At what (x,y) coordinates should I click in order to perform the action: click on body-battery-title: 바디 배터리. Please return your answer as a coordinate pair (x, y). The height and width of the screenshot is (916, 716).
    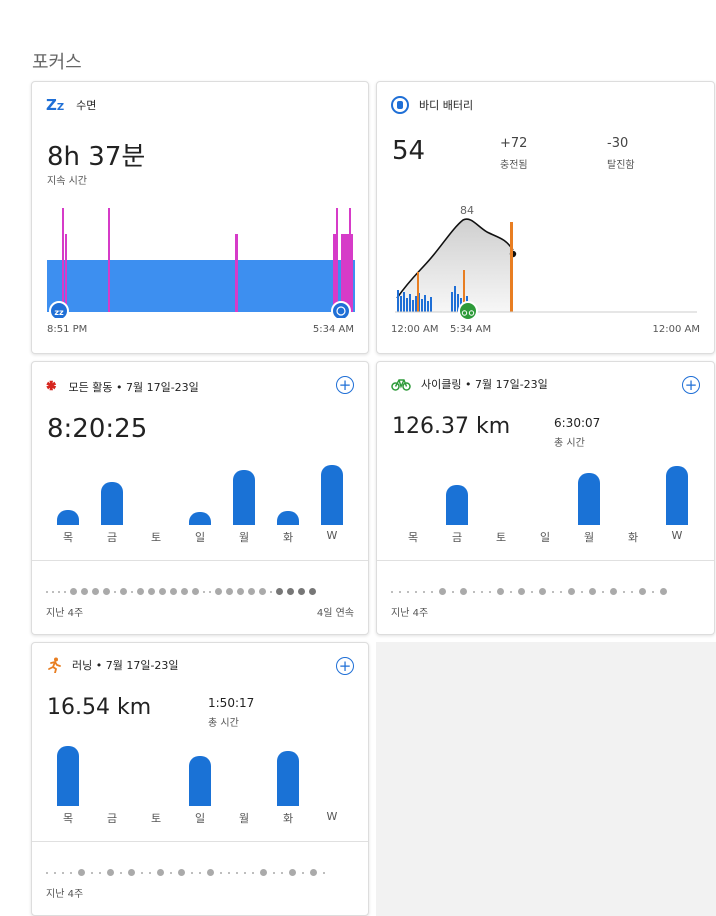
    Looking at the image, I should click on (446, 105).